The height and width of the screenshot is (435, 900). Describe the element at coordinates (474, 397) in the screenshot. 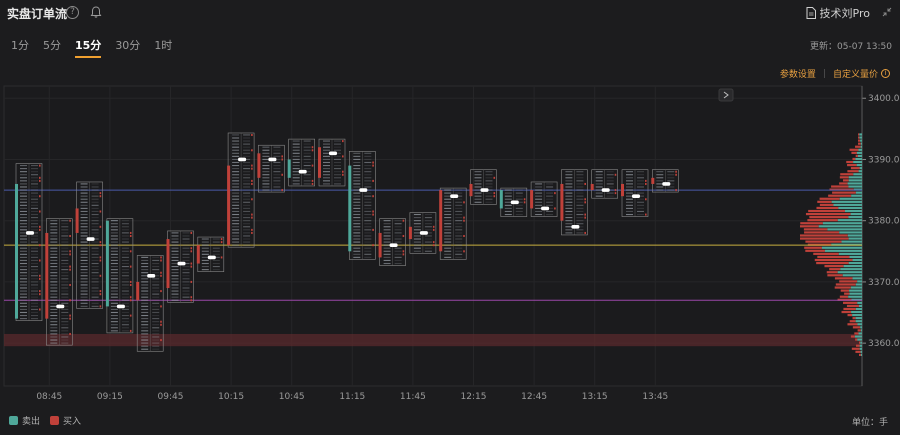

I see `x-tick-label: 12:15` at that location.